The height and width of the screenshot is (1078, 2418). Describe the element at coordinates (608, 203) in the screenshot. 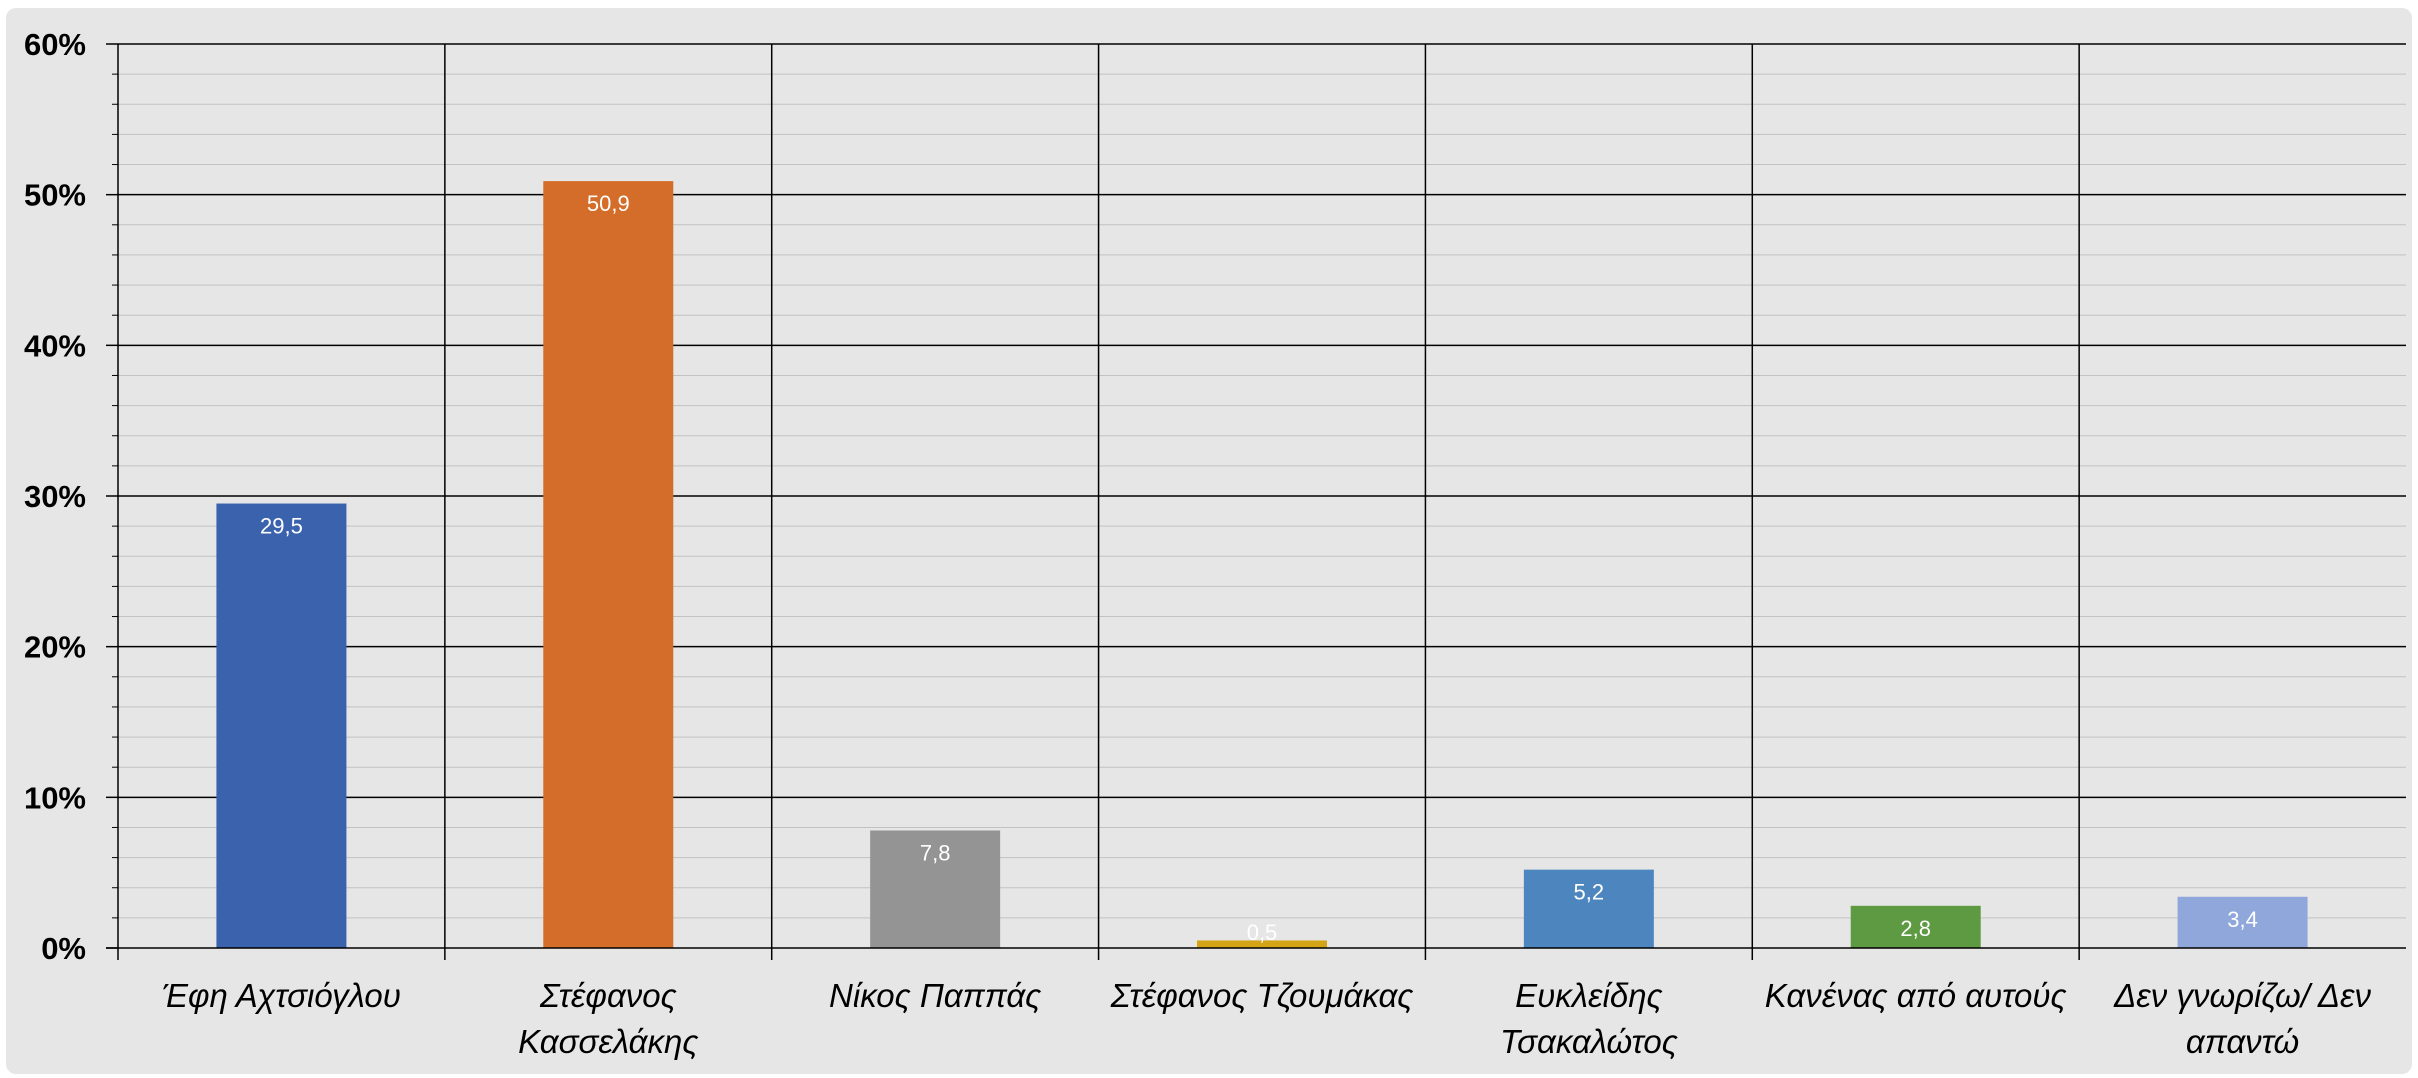

I see `data-label: 50,9` at that location.